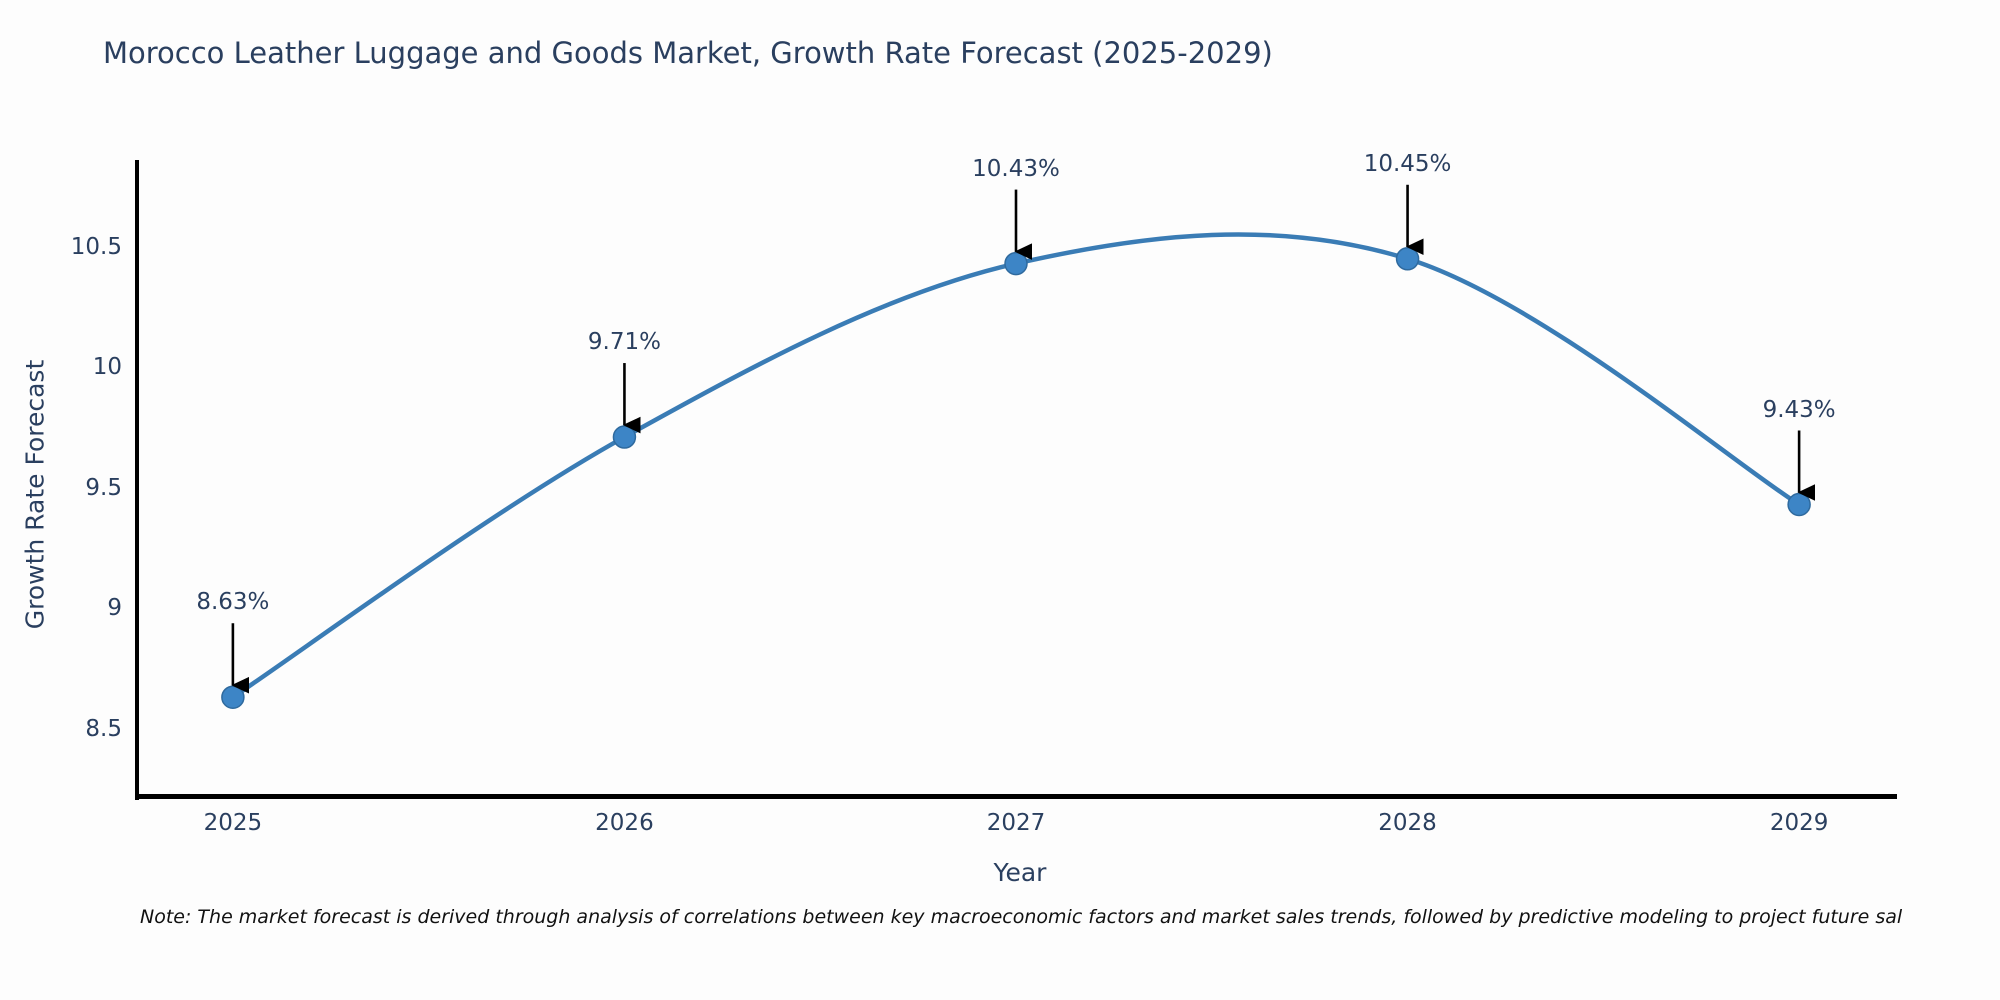 The height and width of the screenshot is (1000, 2000). I want to click on data-point-label: 9.43%, so click(1799, 409).